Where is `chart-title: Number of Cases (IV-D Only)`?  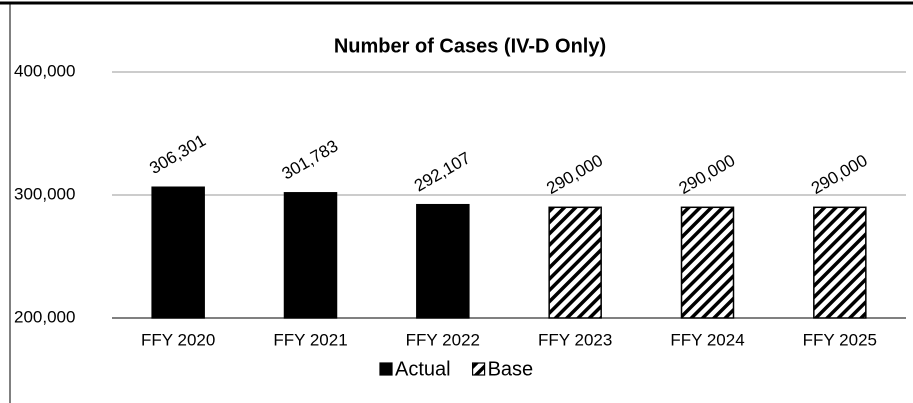
chart-title: Number of Cases (IV-D Only) is located at coordinates (470, 46).